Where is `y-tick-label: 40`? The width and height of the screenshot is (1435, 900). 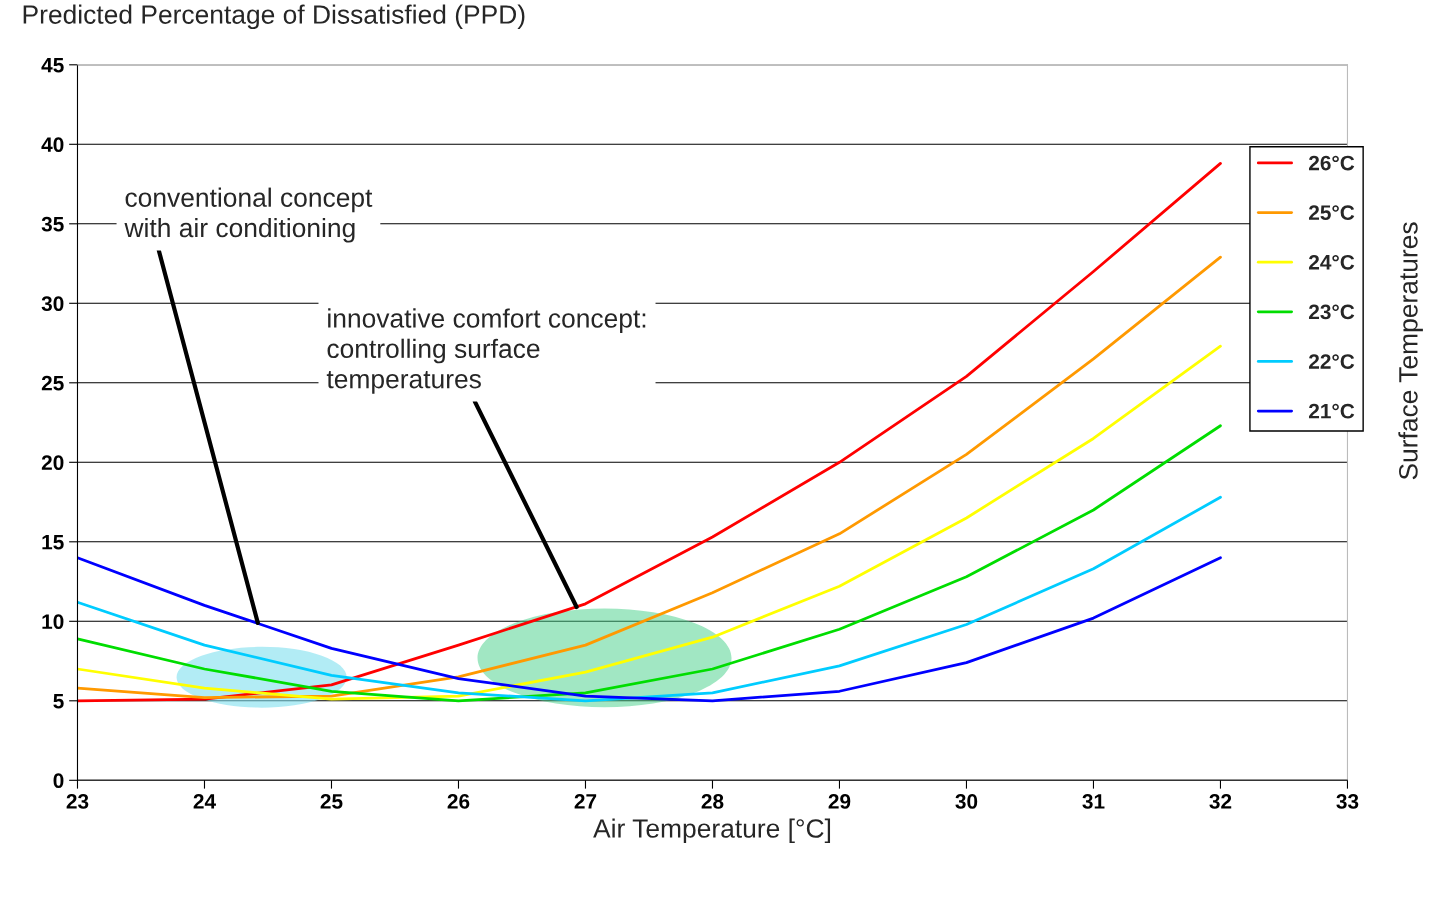
y-tick-label: 40 is located at coordinates (52, 145).